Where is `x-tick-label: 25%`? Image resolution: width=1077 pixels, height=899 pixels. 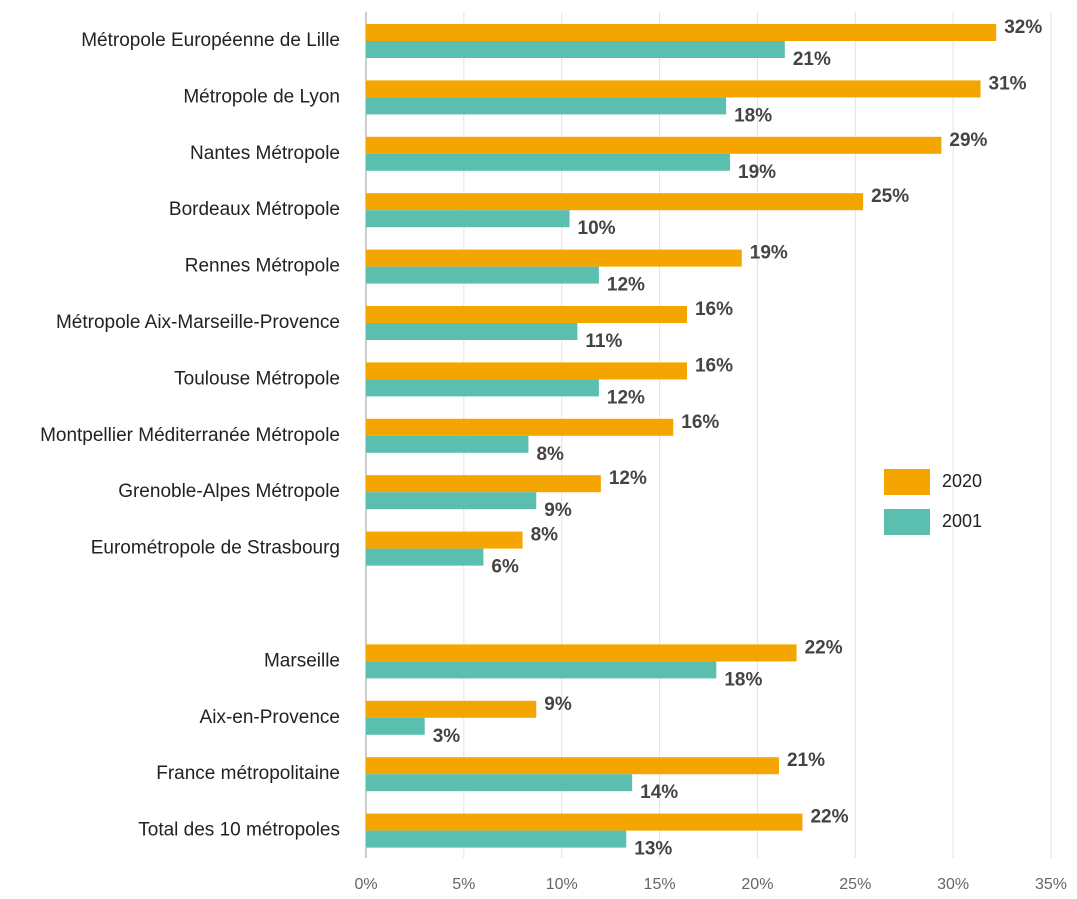
x-tick-label: 25% is located at coordinates (855, 884).